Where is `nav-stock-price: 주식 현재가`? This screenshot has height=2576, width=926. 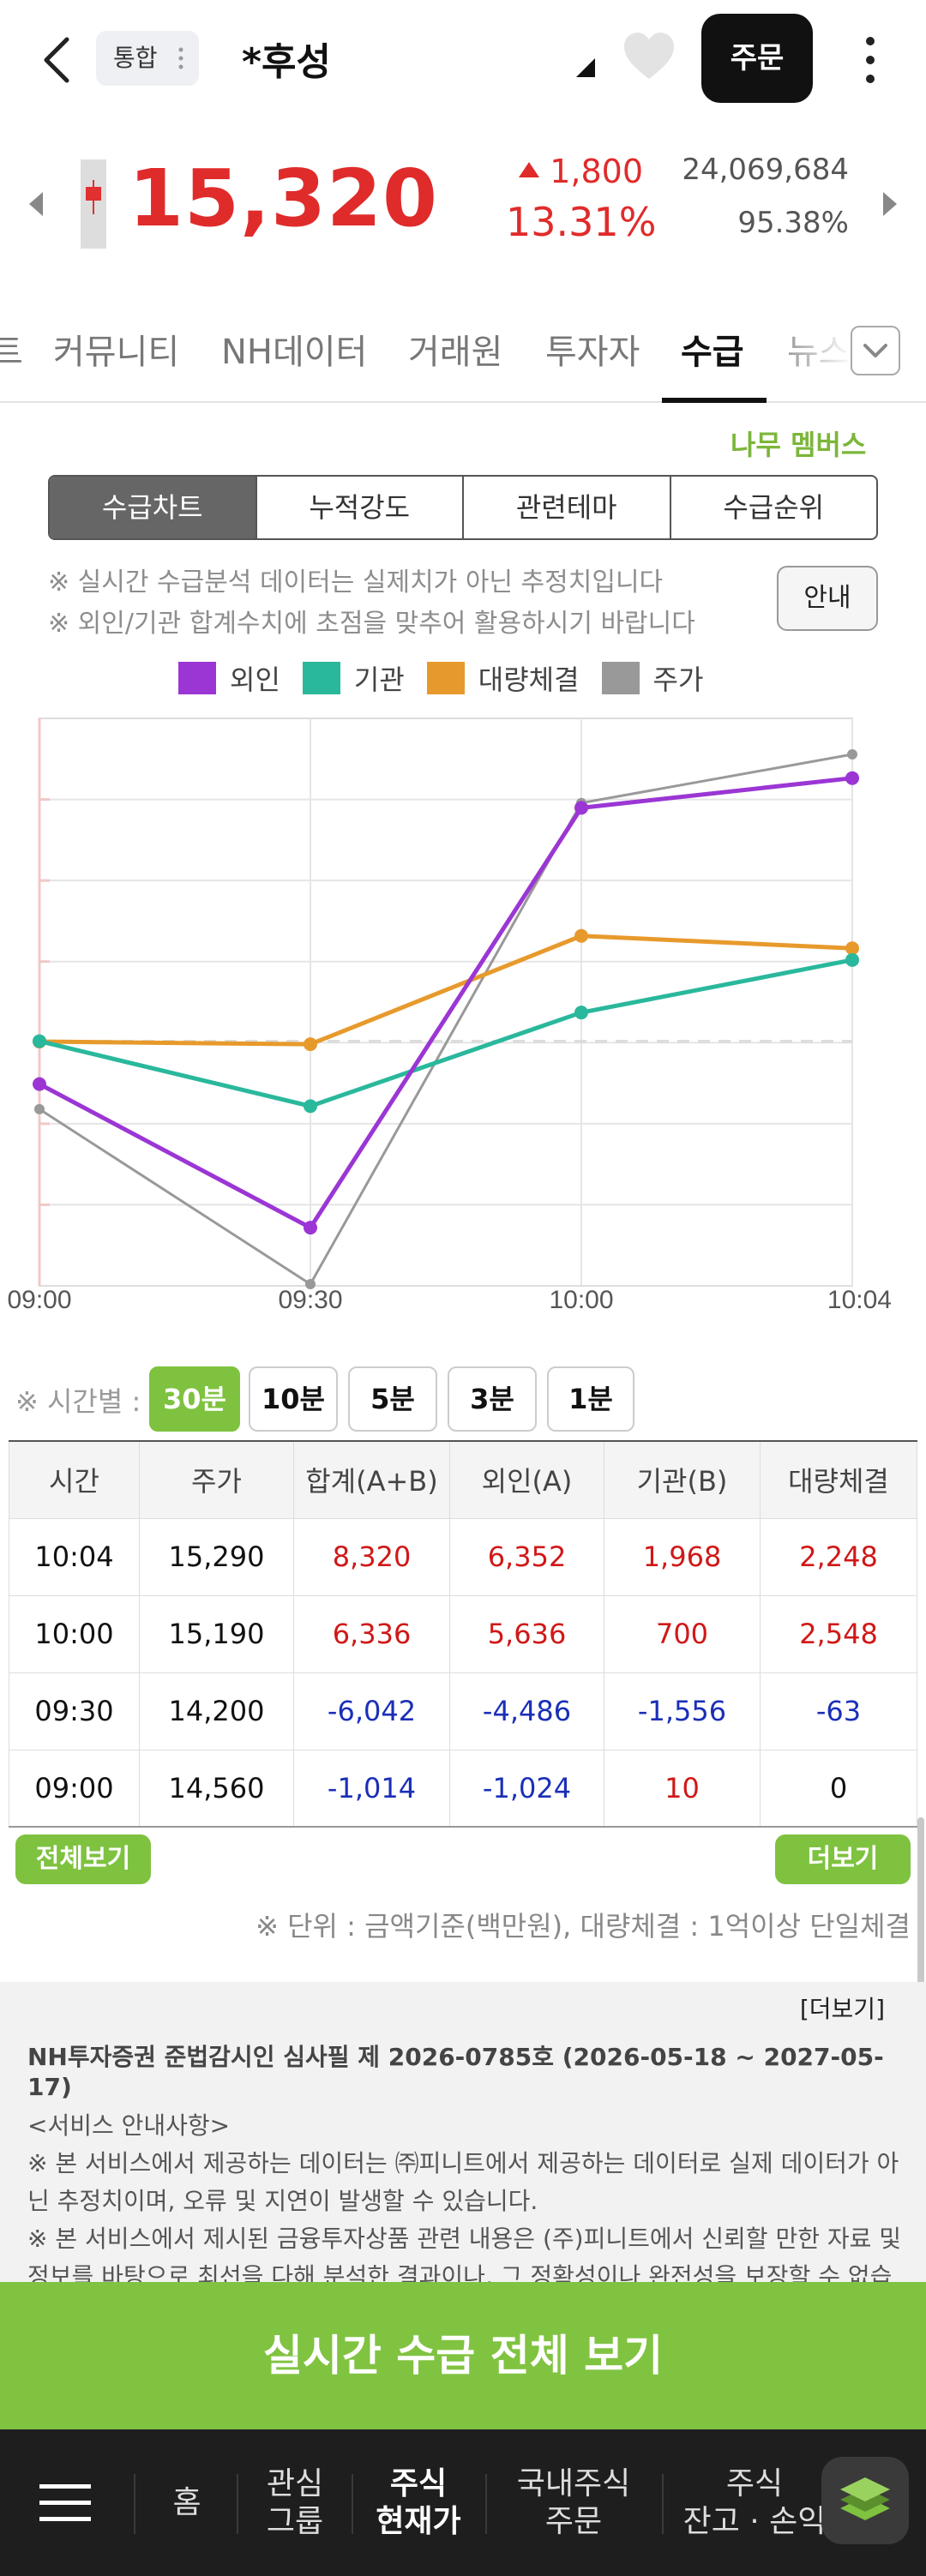
nav-stock-price: 주식 현재가 is located at coordinates (418, 2502).